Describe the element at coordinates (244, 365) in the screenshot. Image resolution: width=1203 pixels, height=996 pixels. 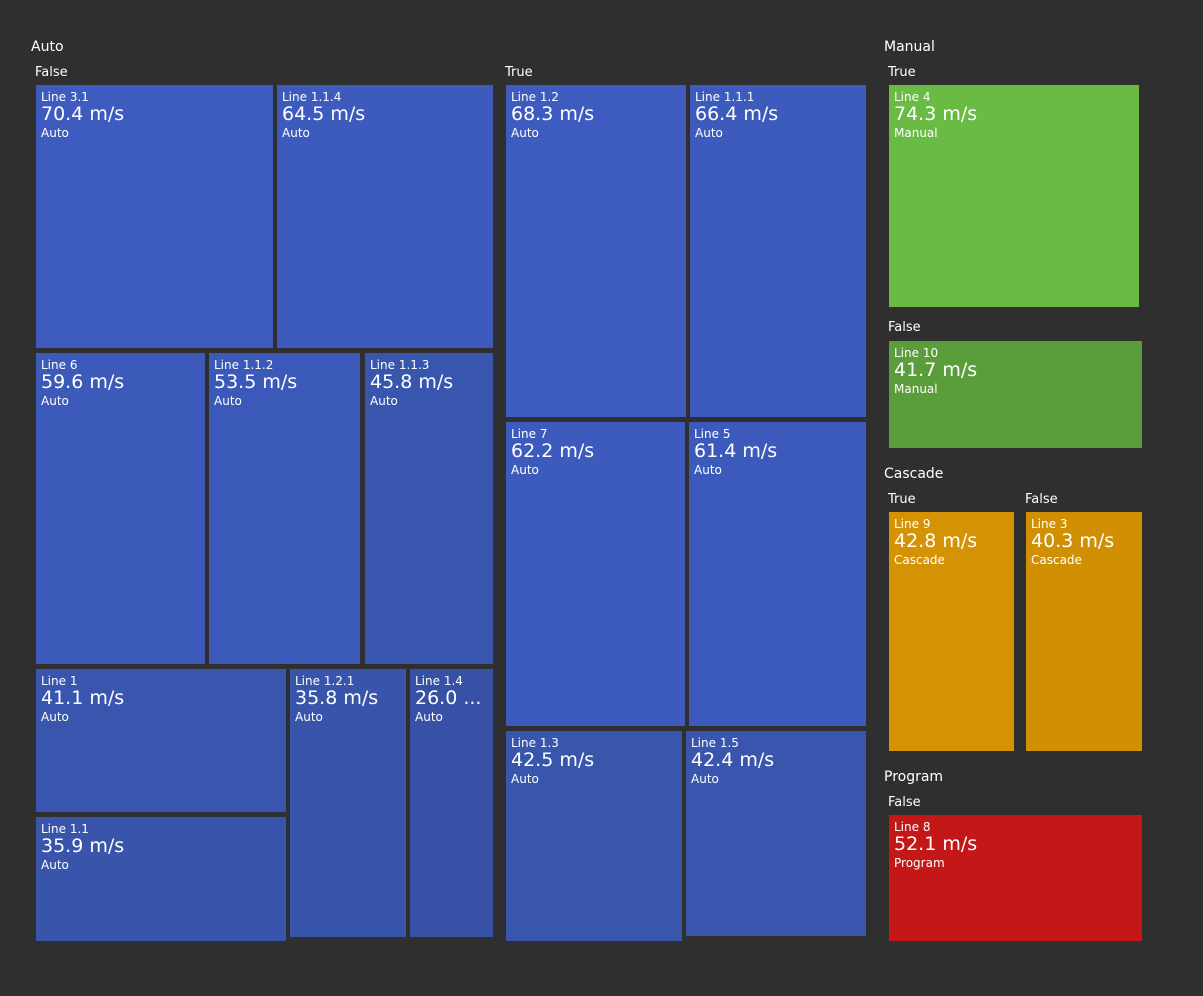
I see `tile-name-label: Line 1.1.2` at that location.